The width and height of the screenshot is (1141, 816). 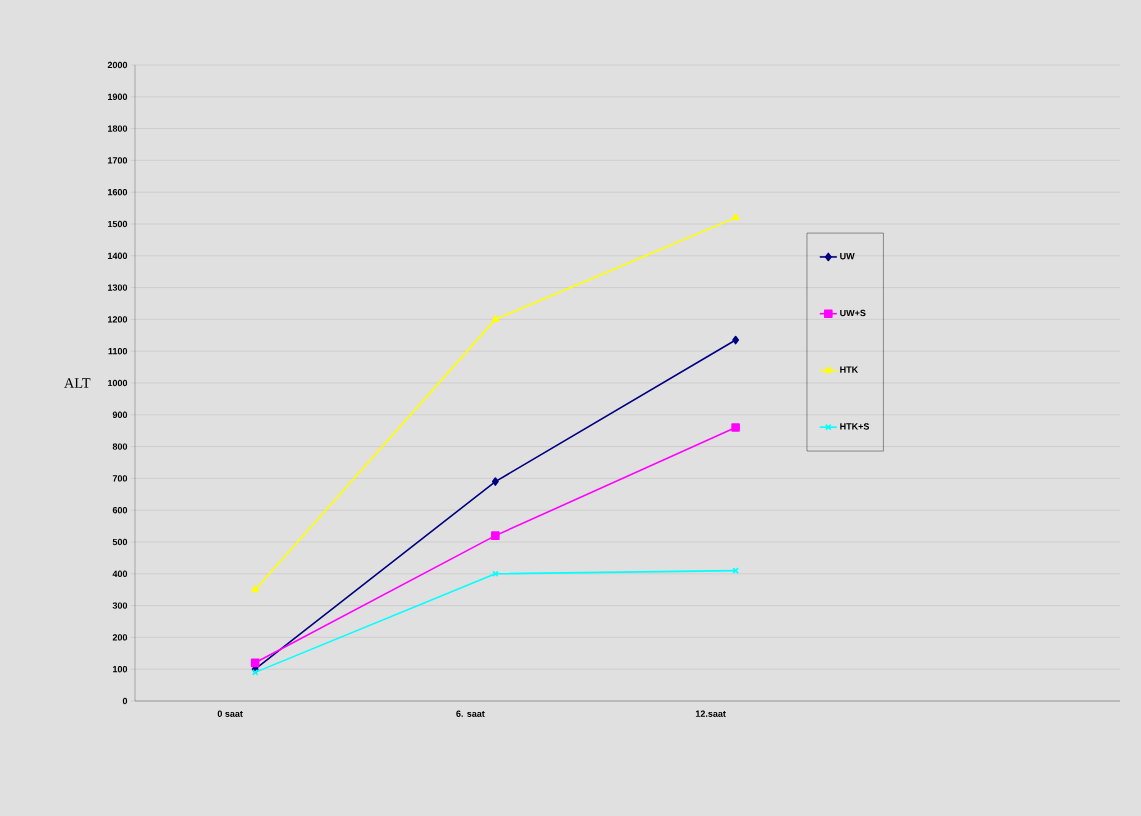 I want to click on y-tick-label: 300, so click(x=120, y=605).